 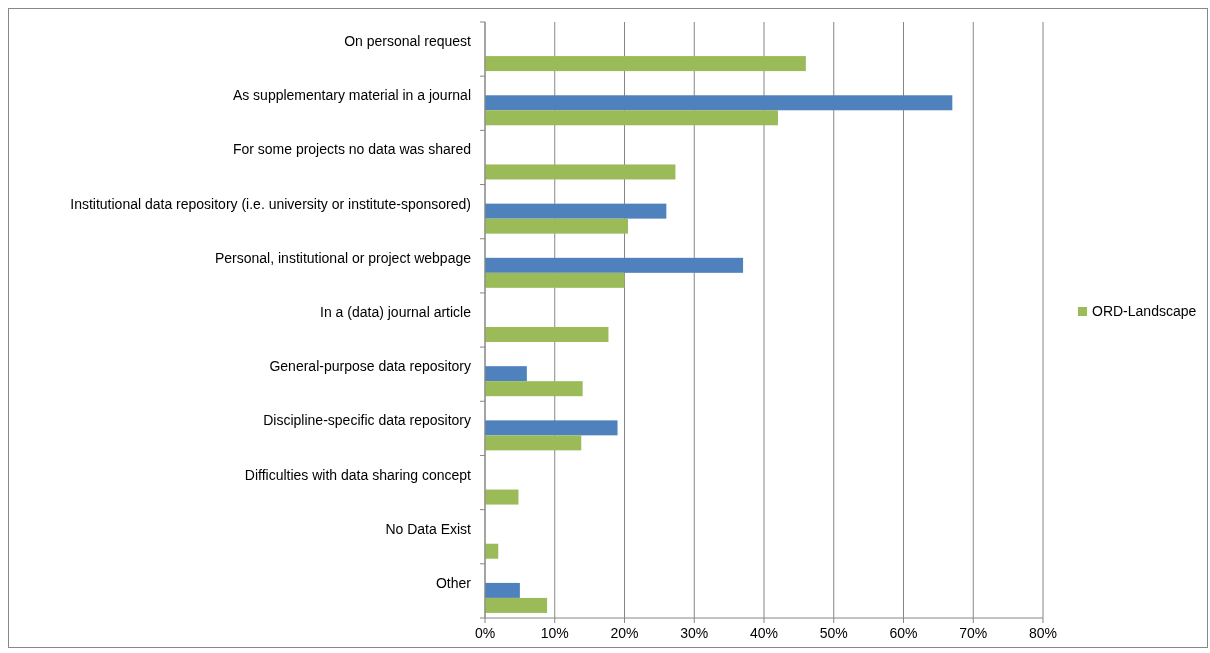 I want to click on x-tick-label: 40%, so click(x=764, y=633).